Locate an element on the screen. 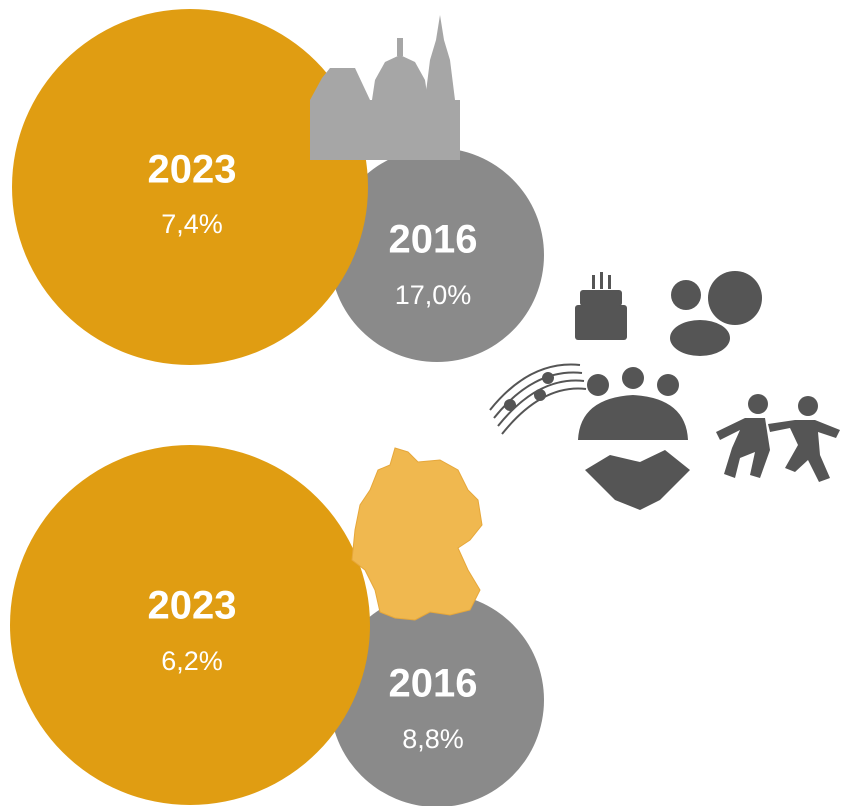 The image size is (846, 806). current-value: 7,4% is located at coordinates (192, 224).